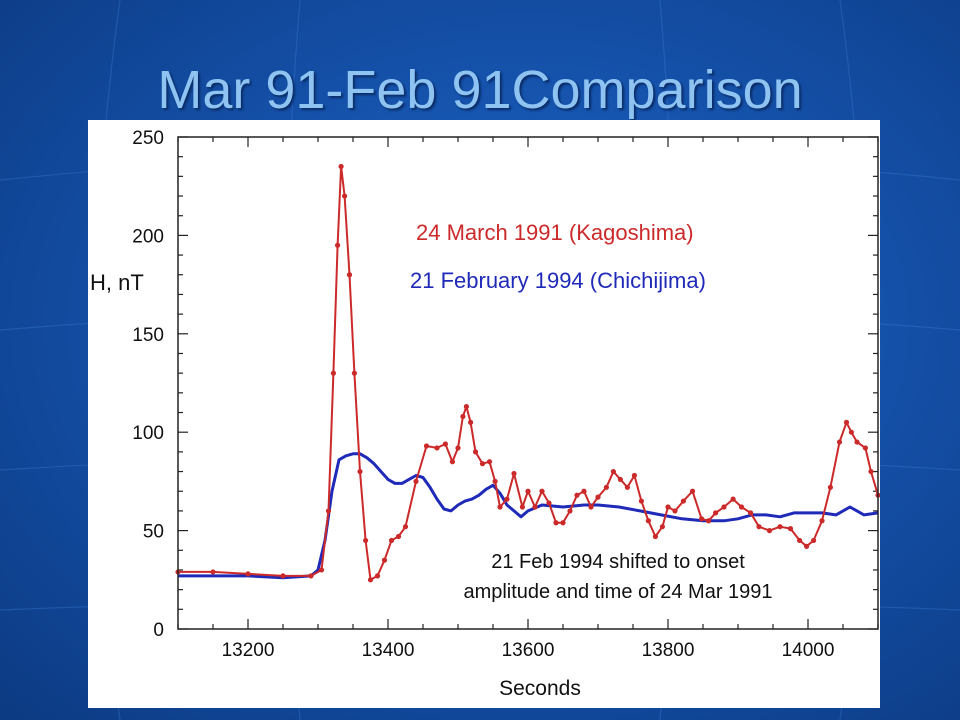  I want to click on x-tick-labels: 13200 13400 13600 13800 14000, so click(528, 650).